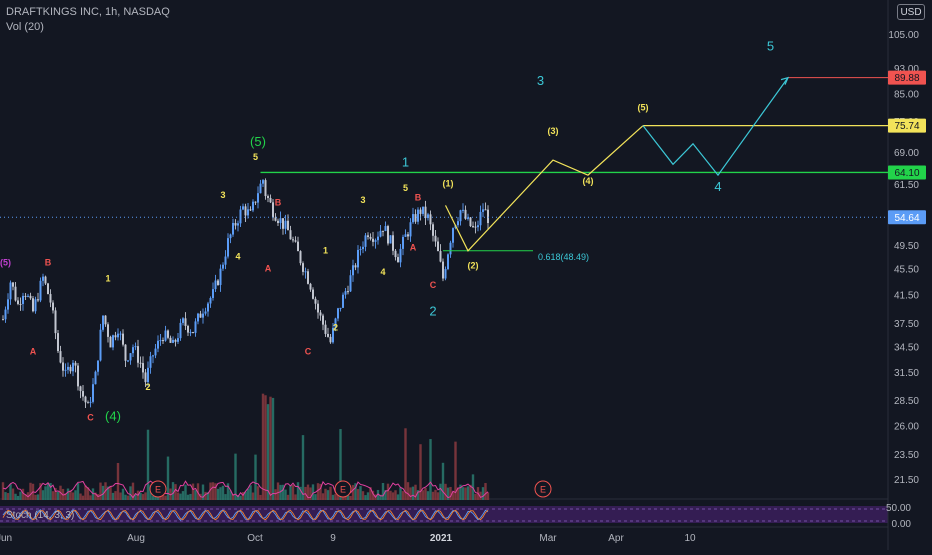 The image size is (932, 555). What do you see at coordinates (643, 107) in the screenshot?
I see `wave-label: (5)` at bounding box center [643, 107].